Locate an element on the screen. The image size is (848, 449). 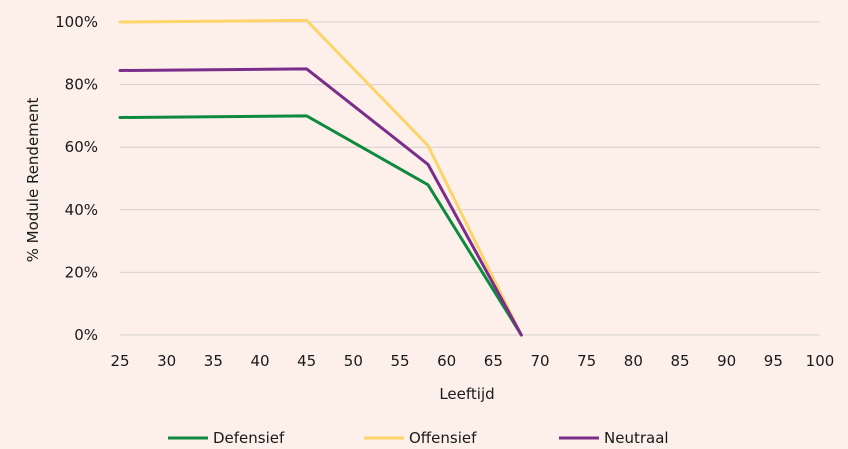
legend: Defensief Offensief Neutraal is located at coordinates (418, 438).